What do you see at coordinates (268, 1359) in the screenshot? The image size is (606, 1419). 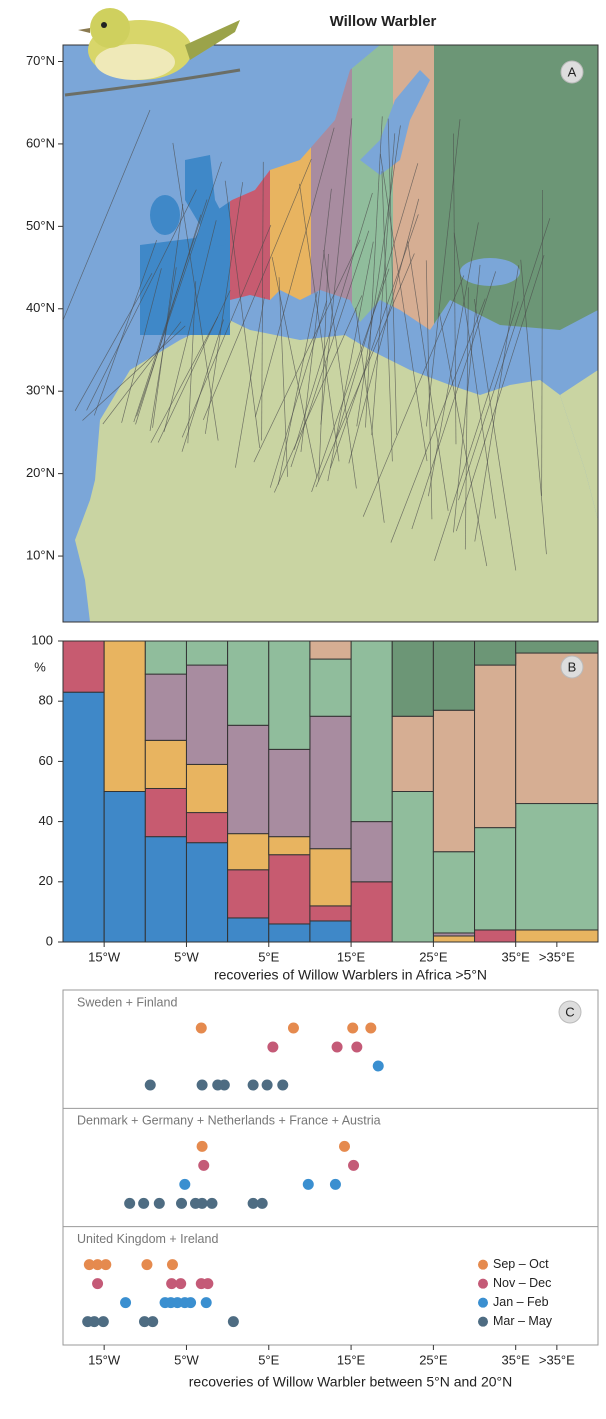 I see `x-tick-label: 5°E` at bounding box center [268, 1359].